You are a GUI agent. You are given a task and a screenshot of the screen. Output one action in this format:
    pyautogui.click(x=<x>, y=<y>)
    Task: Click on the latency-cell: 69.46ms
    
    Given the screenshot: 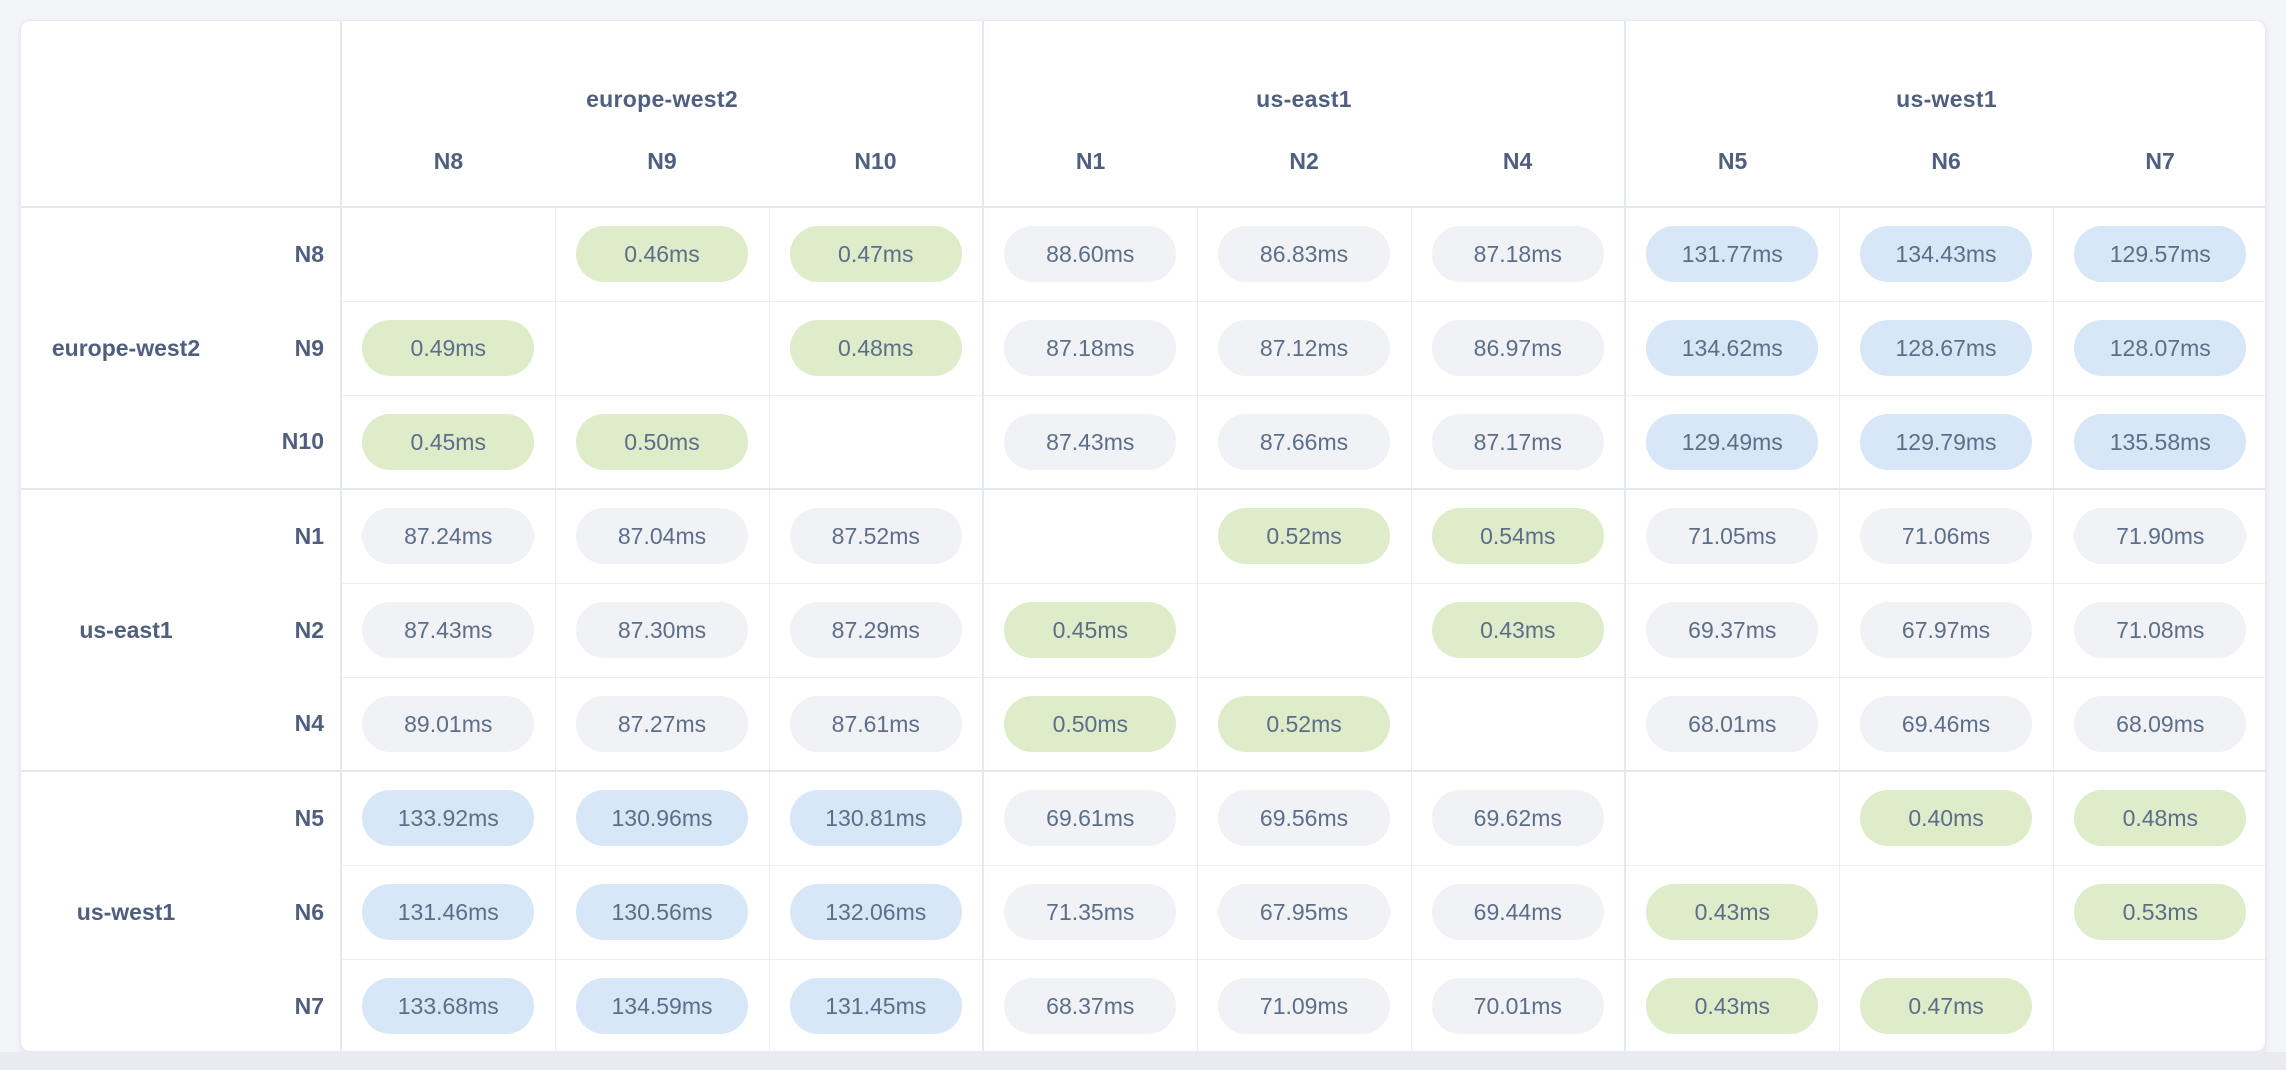 What is the action you would take?
    pyautogui.click(x=1946, y=723)
    